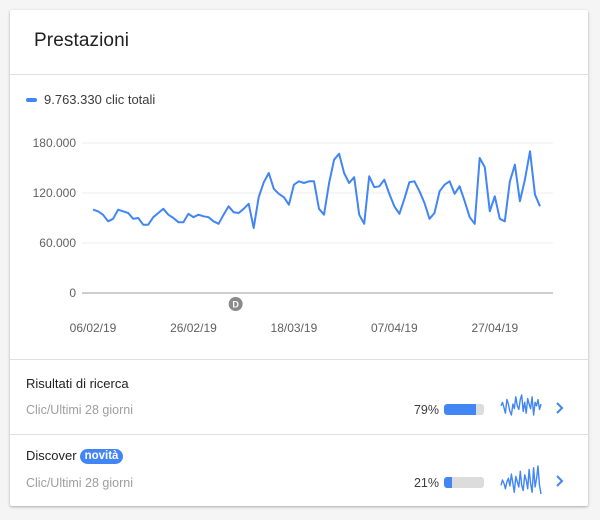  I want to click on row-title-text: Discover, so click(51, 455).